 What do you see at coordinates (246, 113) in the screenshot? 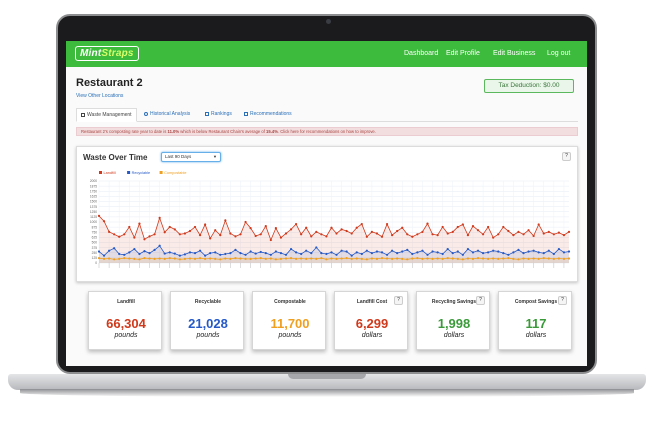
I see `list-icon` at bounding box center [246, 113].